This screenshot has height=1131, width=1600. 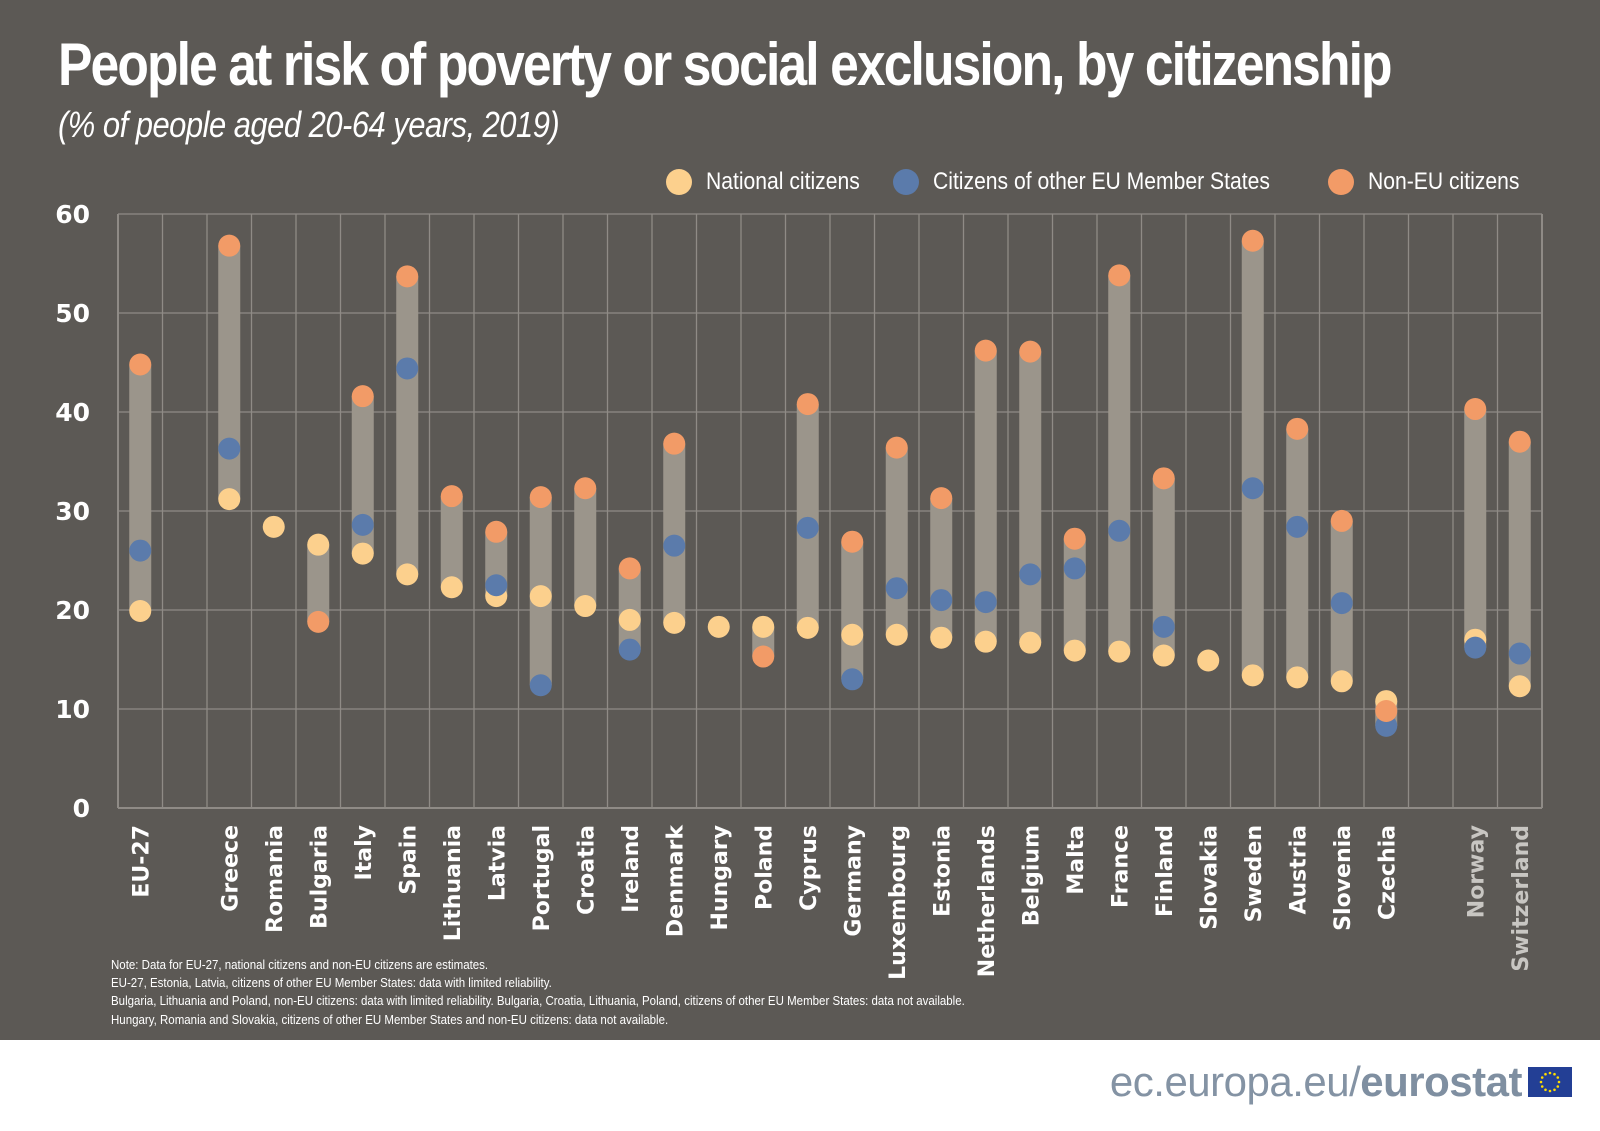 I want to click on x-tick-label: Luxembourg, so click(x=898, y=902).